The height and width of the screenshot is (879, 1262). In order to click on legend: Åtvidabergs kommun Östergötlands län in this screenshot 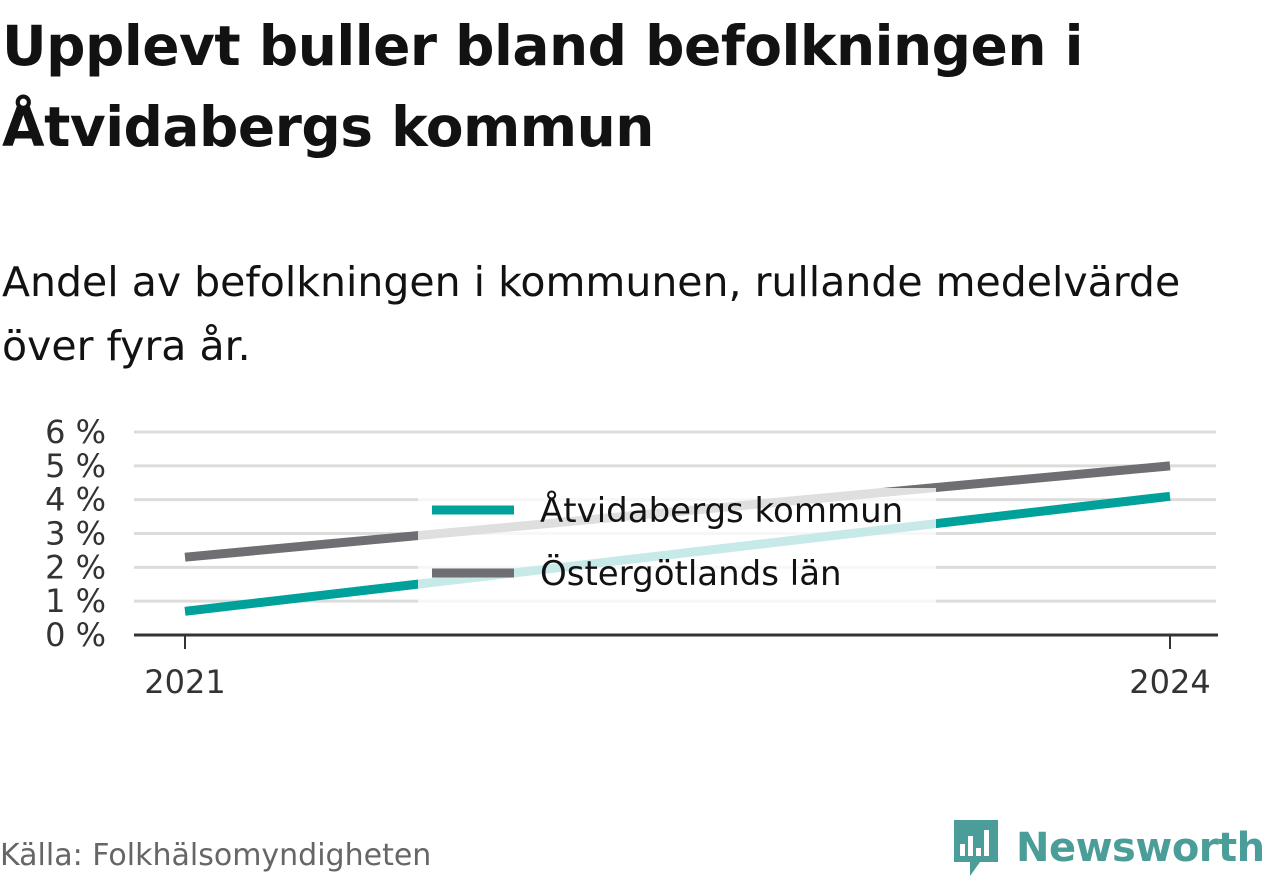, I will do `click(677, 547)`.